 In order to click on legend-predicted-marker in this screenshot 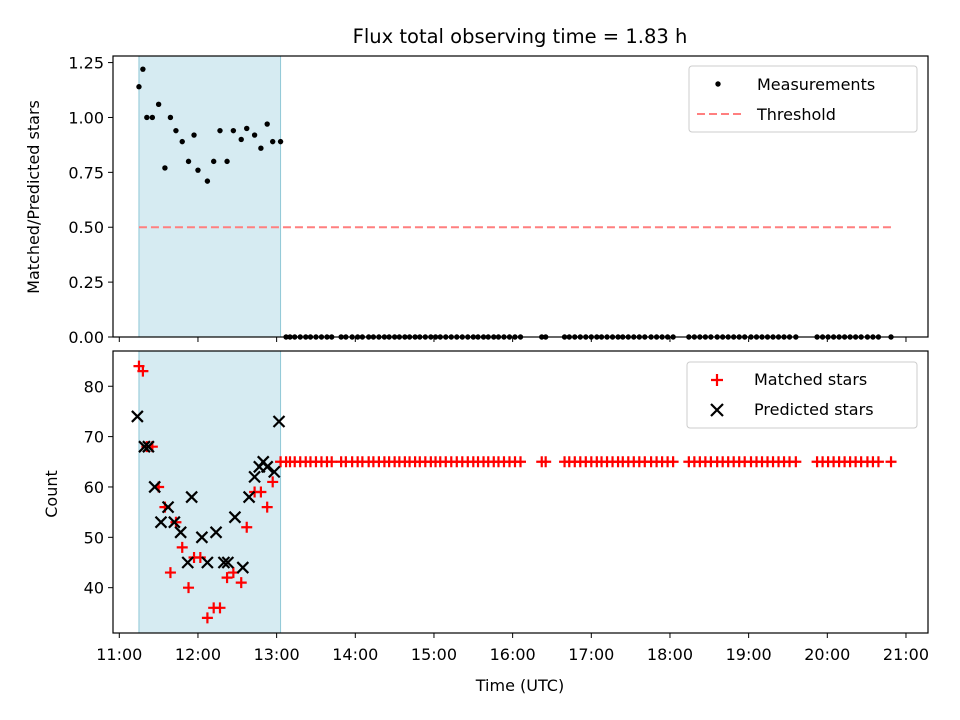, I will do `click(717, 410)`.